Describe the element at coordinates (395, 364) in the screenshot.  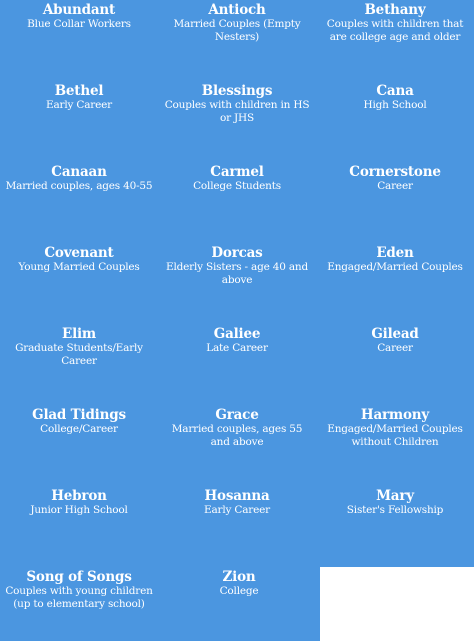
I see `group-tile-gilead: Gilead Career` at that location.